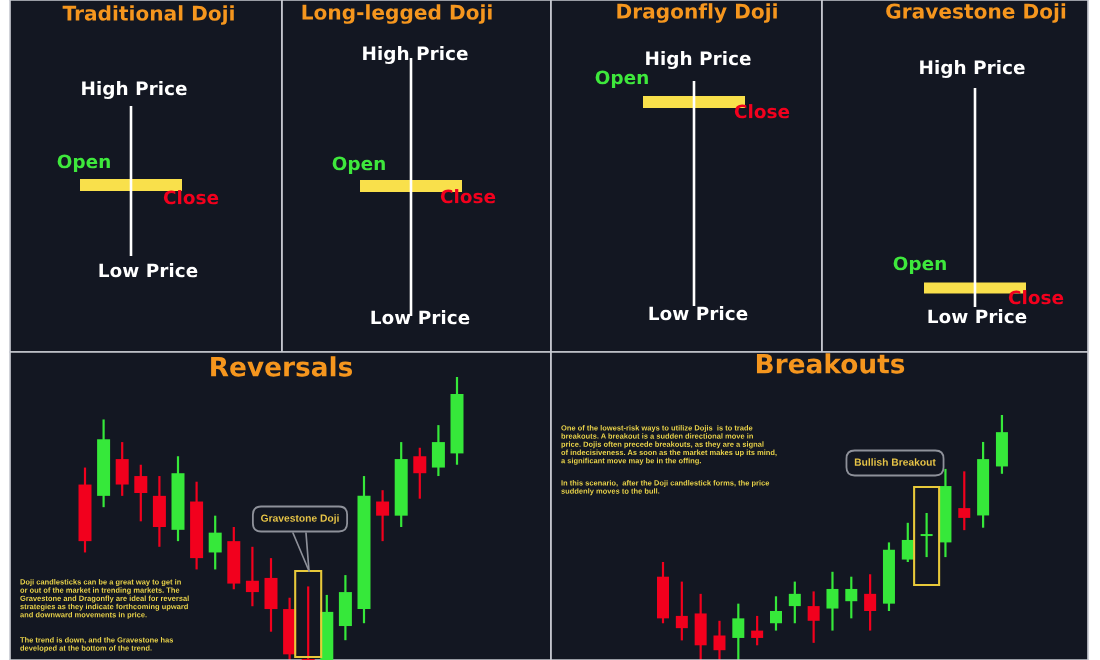 Image resolution: width=1100 pixels, height=660 pixels. What do you see at coordinates (830, 363) in the screenshot?
I see `chart-title: Breakouts` at bounding box center [830, 363].